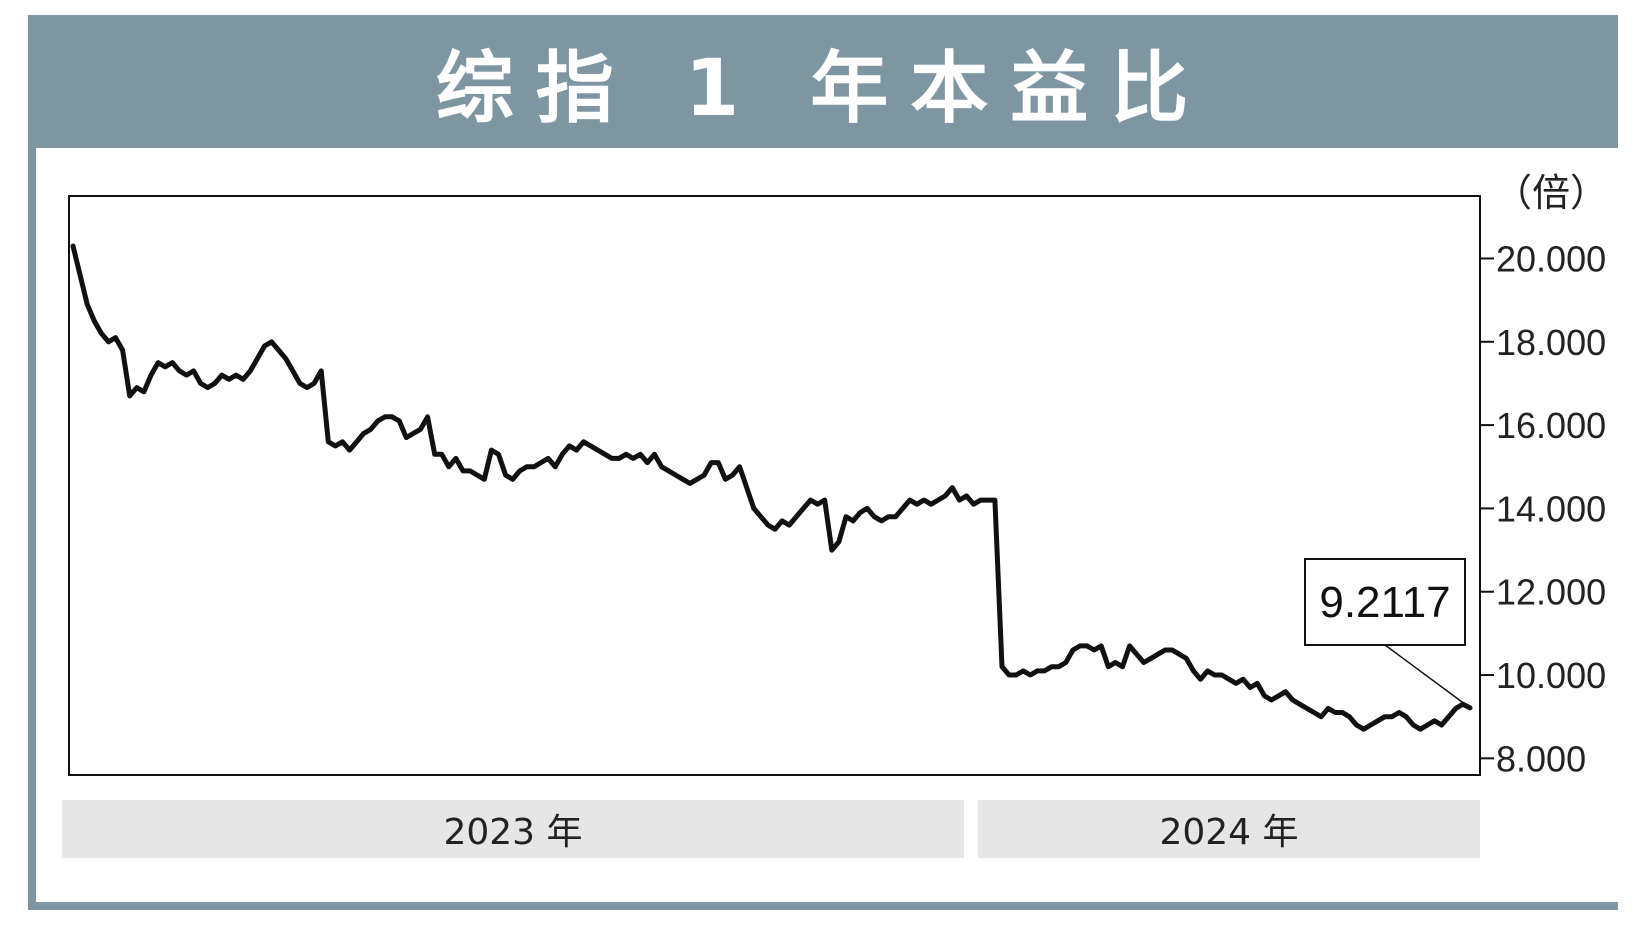  Describe the element at coordinates (823, 88) in the screenshot. I see `chart-title: 综指 1 年本益比` at that location.